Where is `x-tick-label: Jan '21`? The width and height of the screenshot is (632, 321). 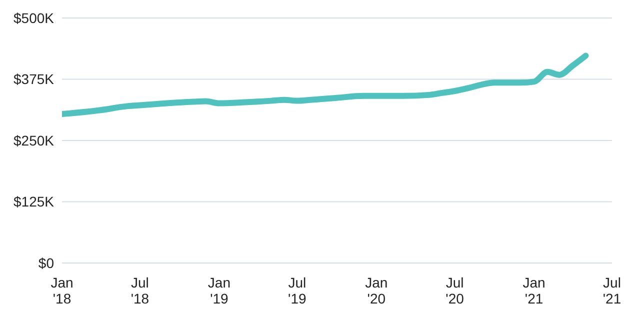 x-tick-label: Jan '21 is located at coordinates (534, 290).